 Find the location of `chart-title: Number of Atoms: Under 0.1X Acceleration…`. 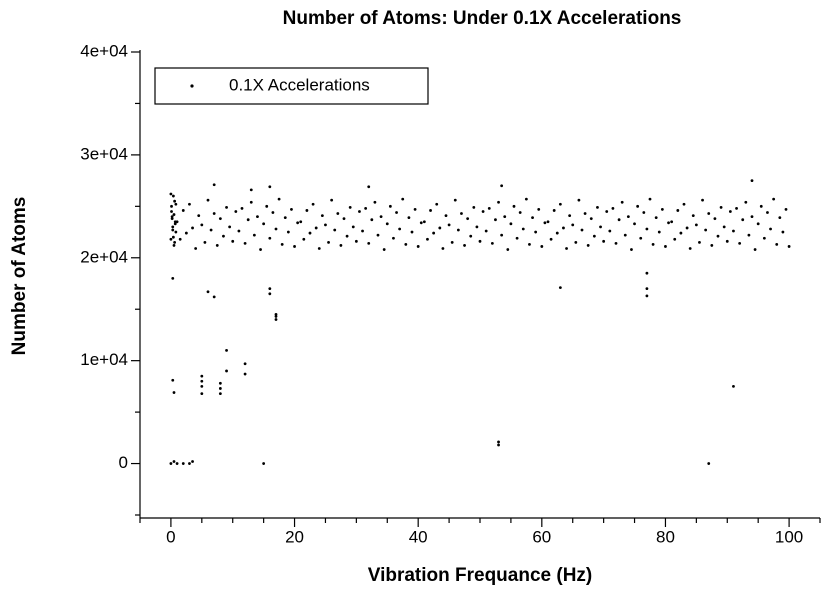

chart-title: Number of Atoms: Under 0.1X Acceleration… is located at coordinates (482, 18).